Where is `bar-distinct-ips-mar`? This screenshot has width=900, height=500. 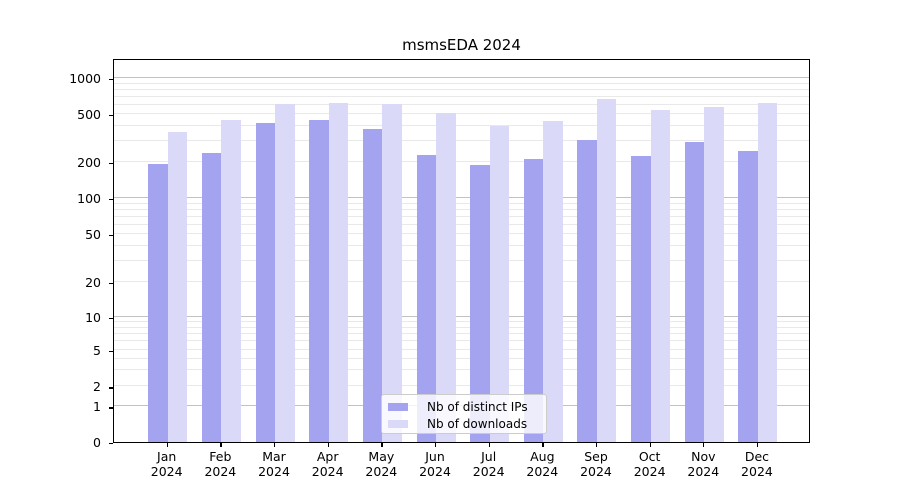
bar-distinct-ips-mar is located at coordinates (265, 282).